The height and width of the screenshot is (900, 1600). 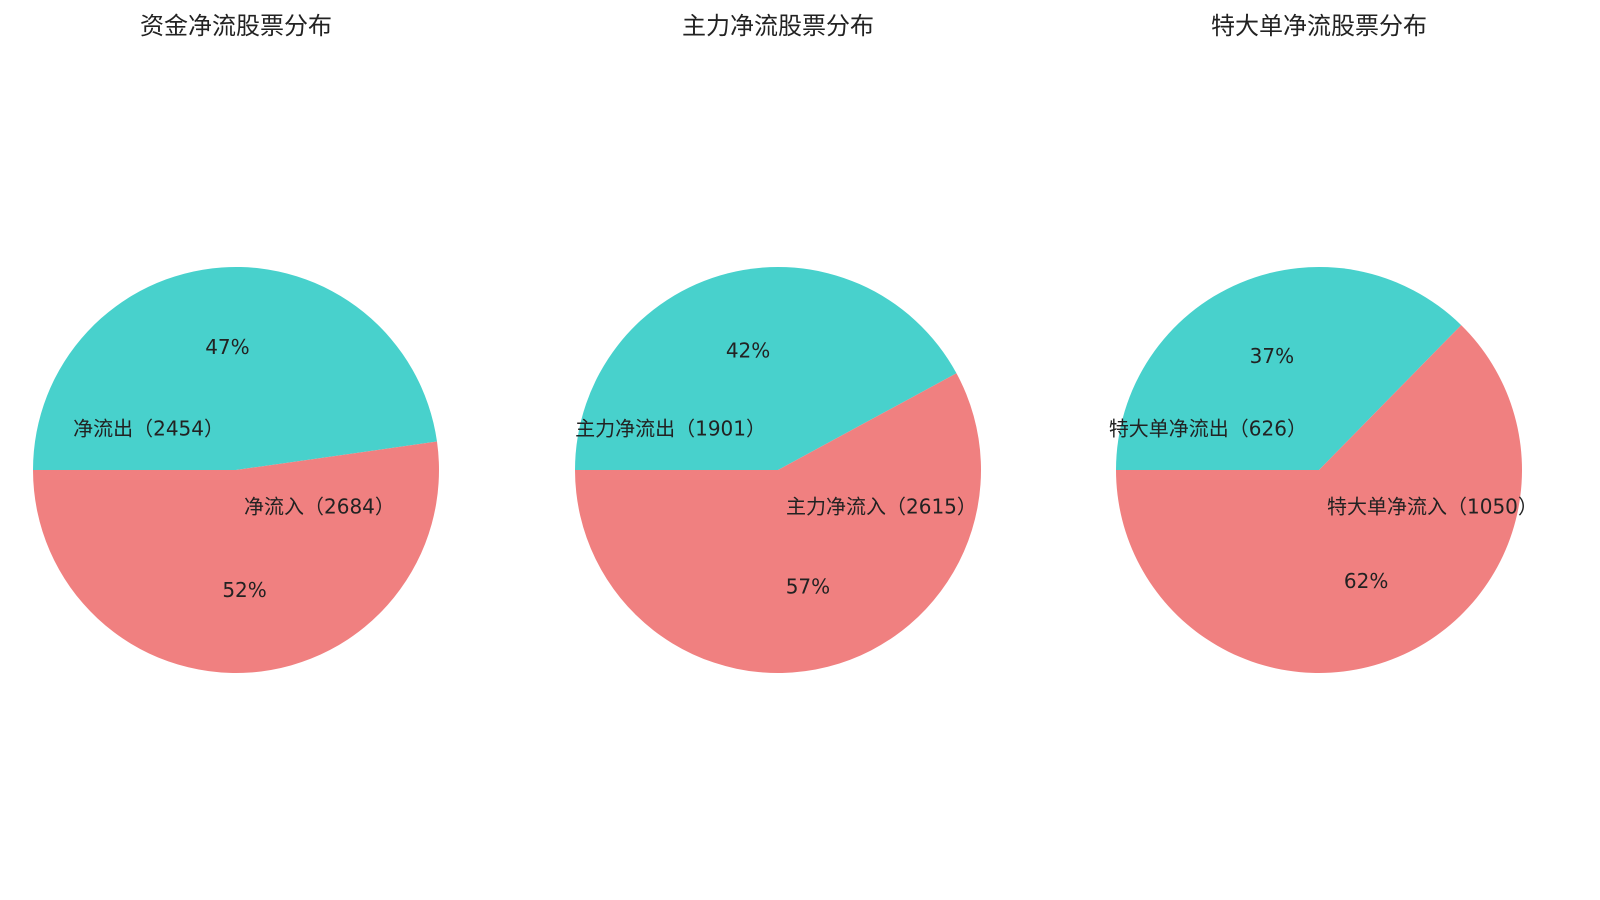 What do you see at coordinates (778, 26) in the screenshot?
I see `chart-title: 主力净流股票分布` at bounding box center [778, 26].